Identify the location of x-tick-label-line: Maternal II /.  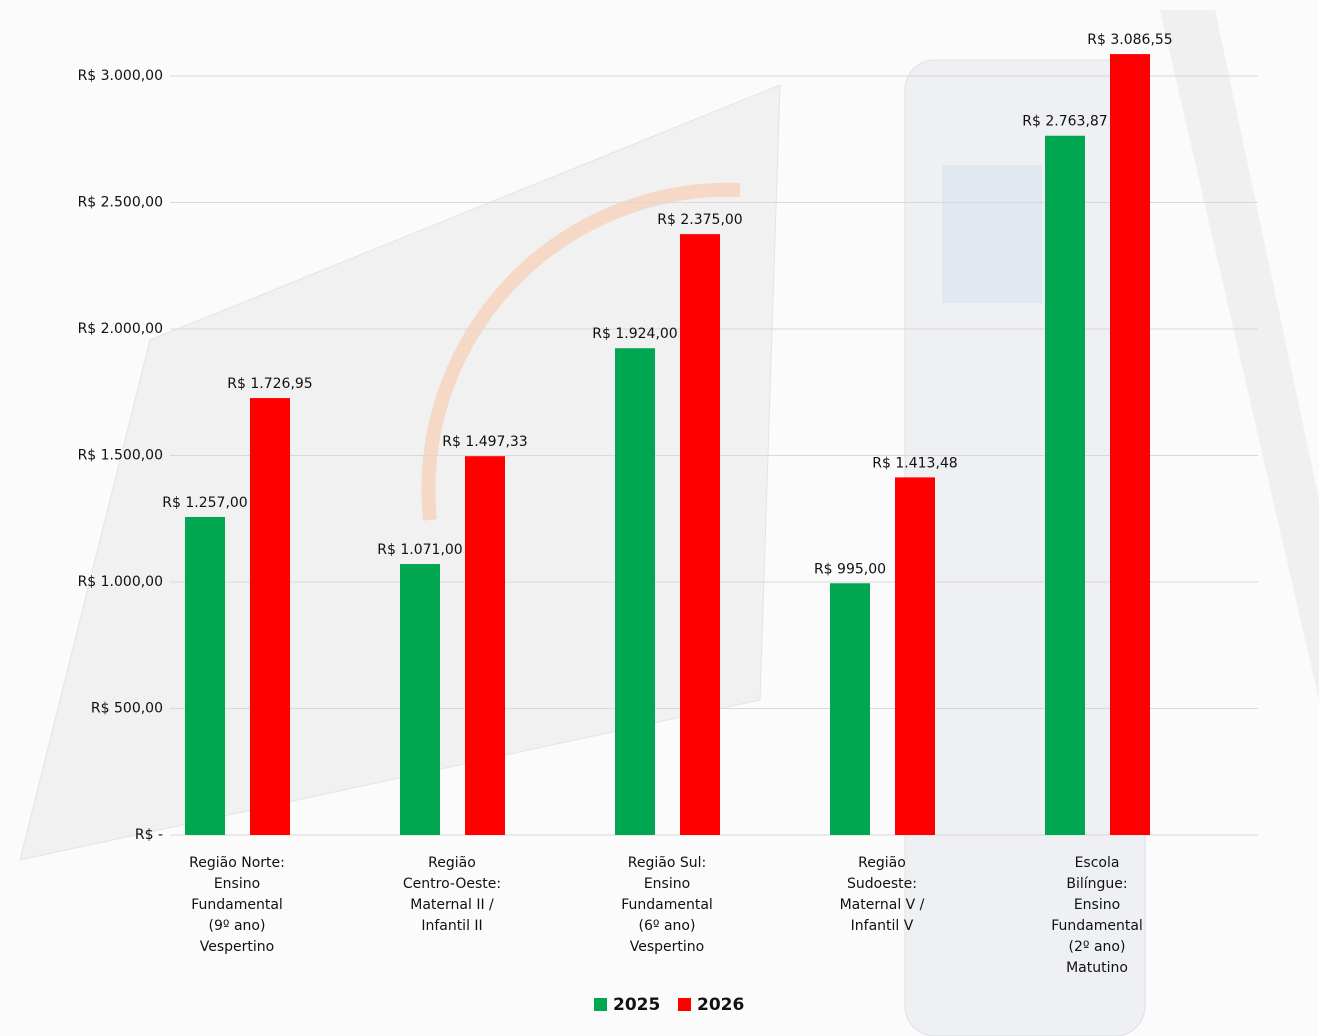
(452, 905).